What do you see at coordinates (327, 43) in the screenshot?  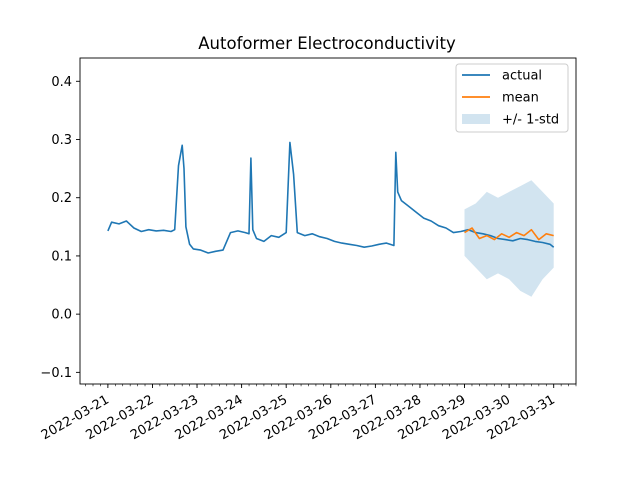 I see `chart-title: Autoformer Electroconductivity` at bounding box center [327, 43].